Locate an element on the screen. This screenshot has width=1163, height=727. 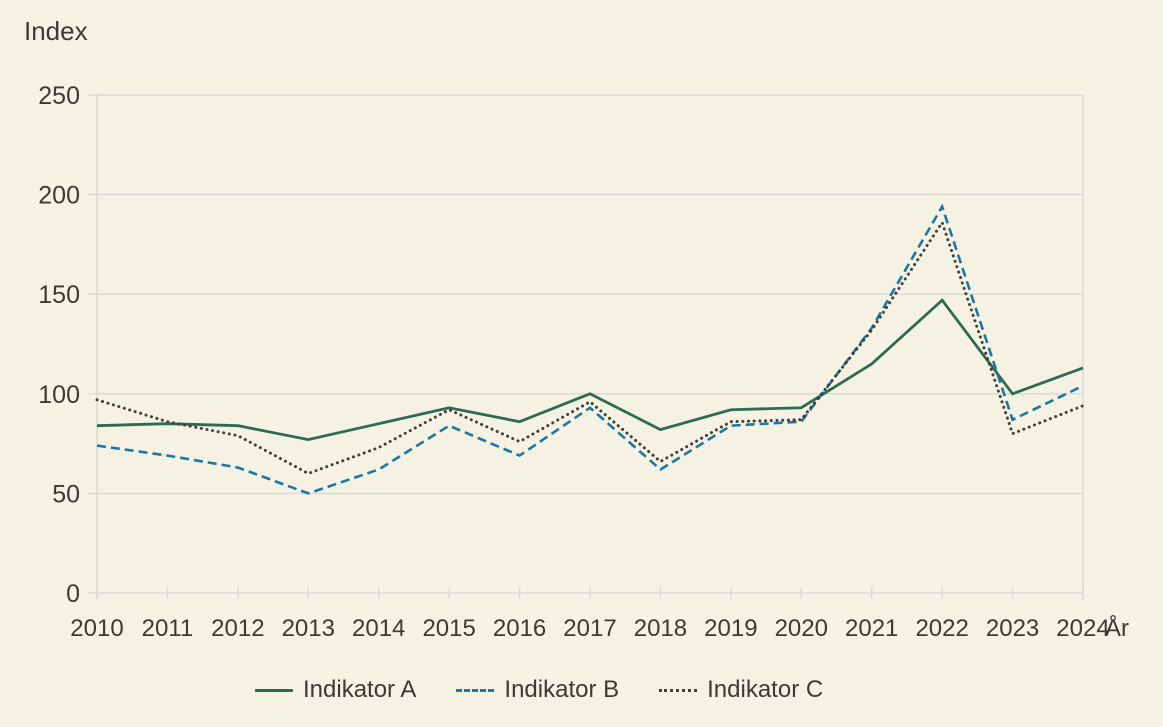
y-tick-label-0: 0 is located at coordinates (73, 594).